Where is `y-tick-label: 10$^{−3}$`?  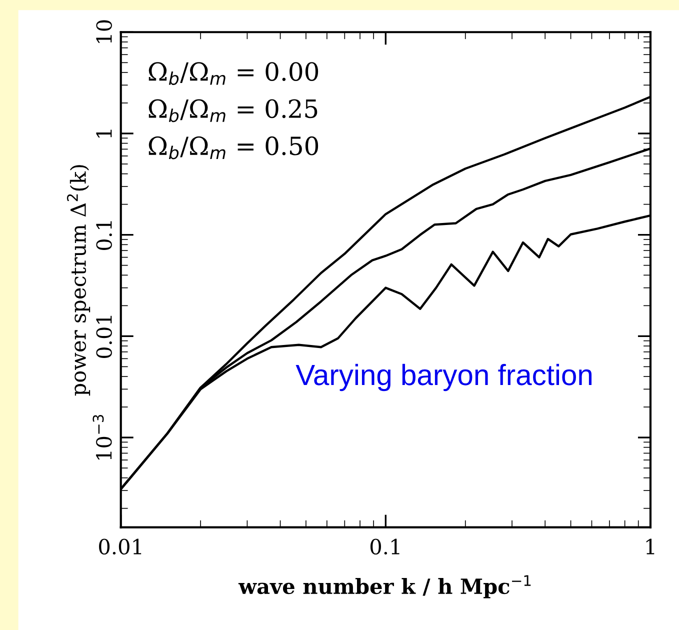 y-tick-label: 10$^{−3}$ is located at coordinates (102, 437).